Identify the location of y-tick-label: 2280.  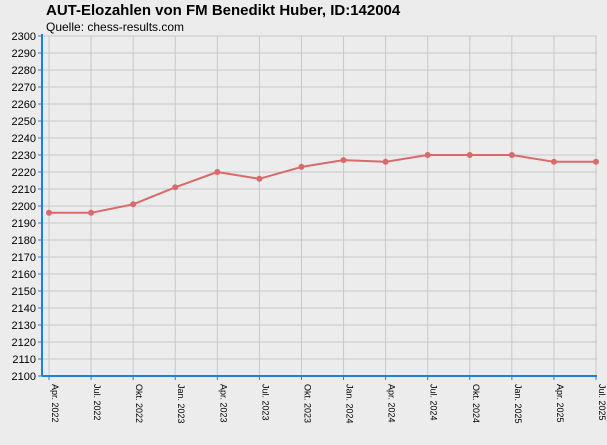
(24, 71).